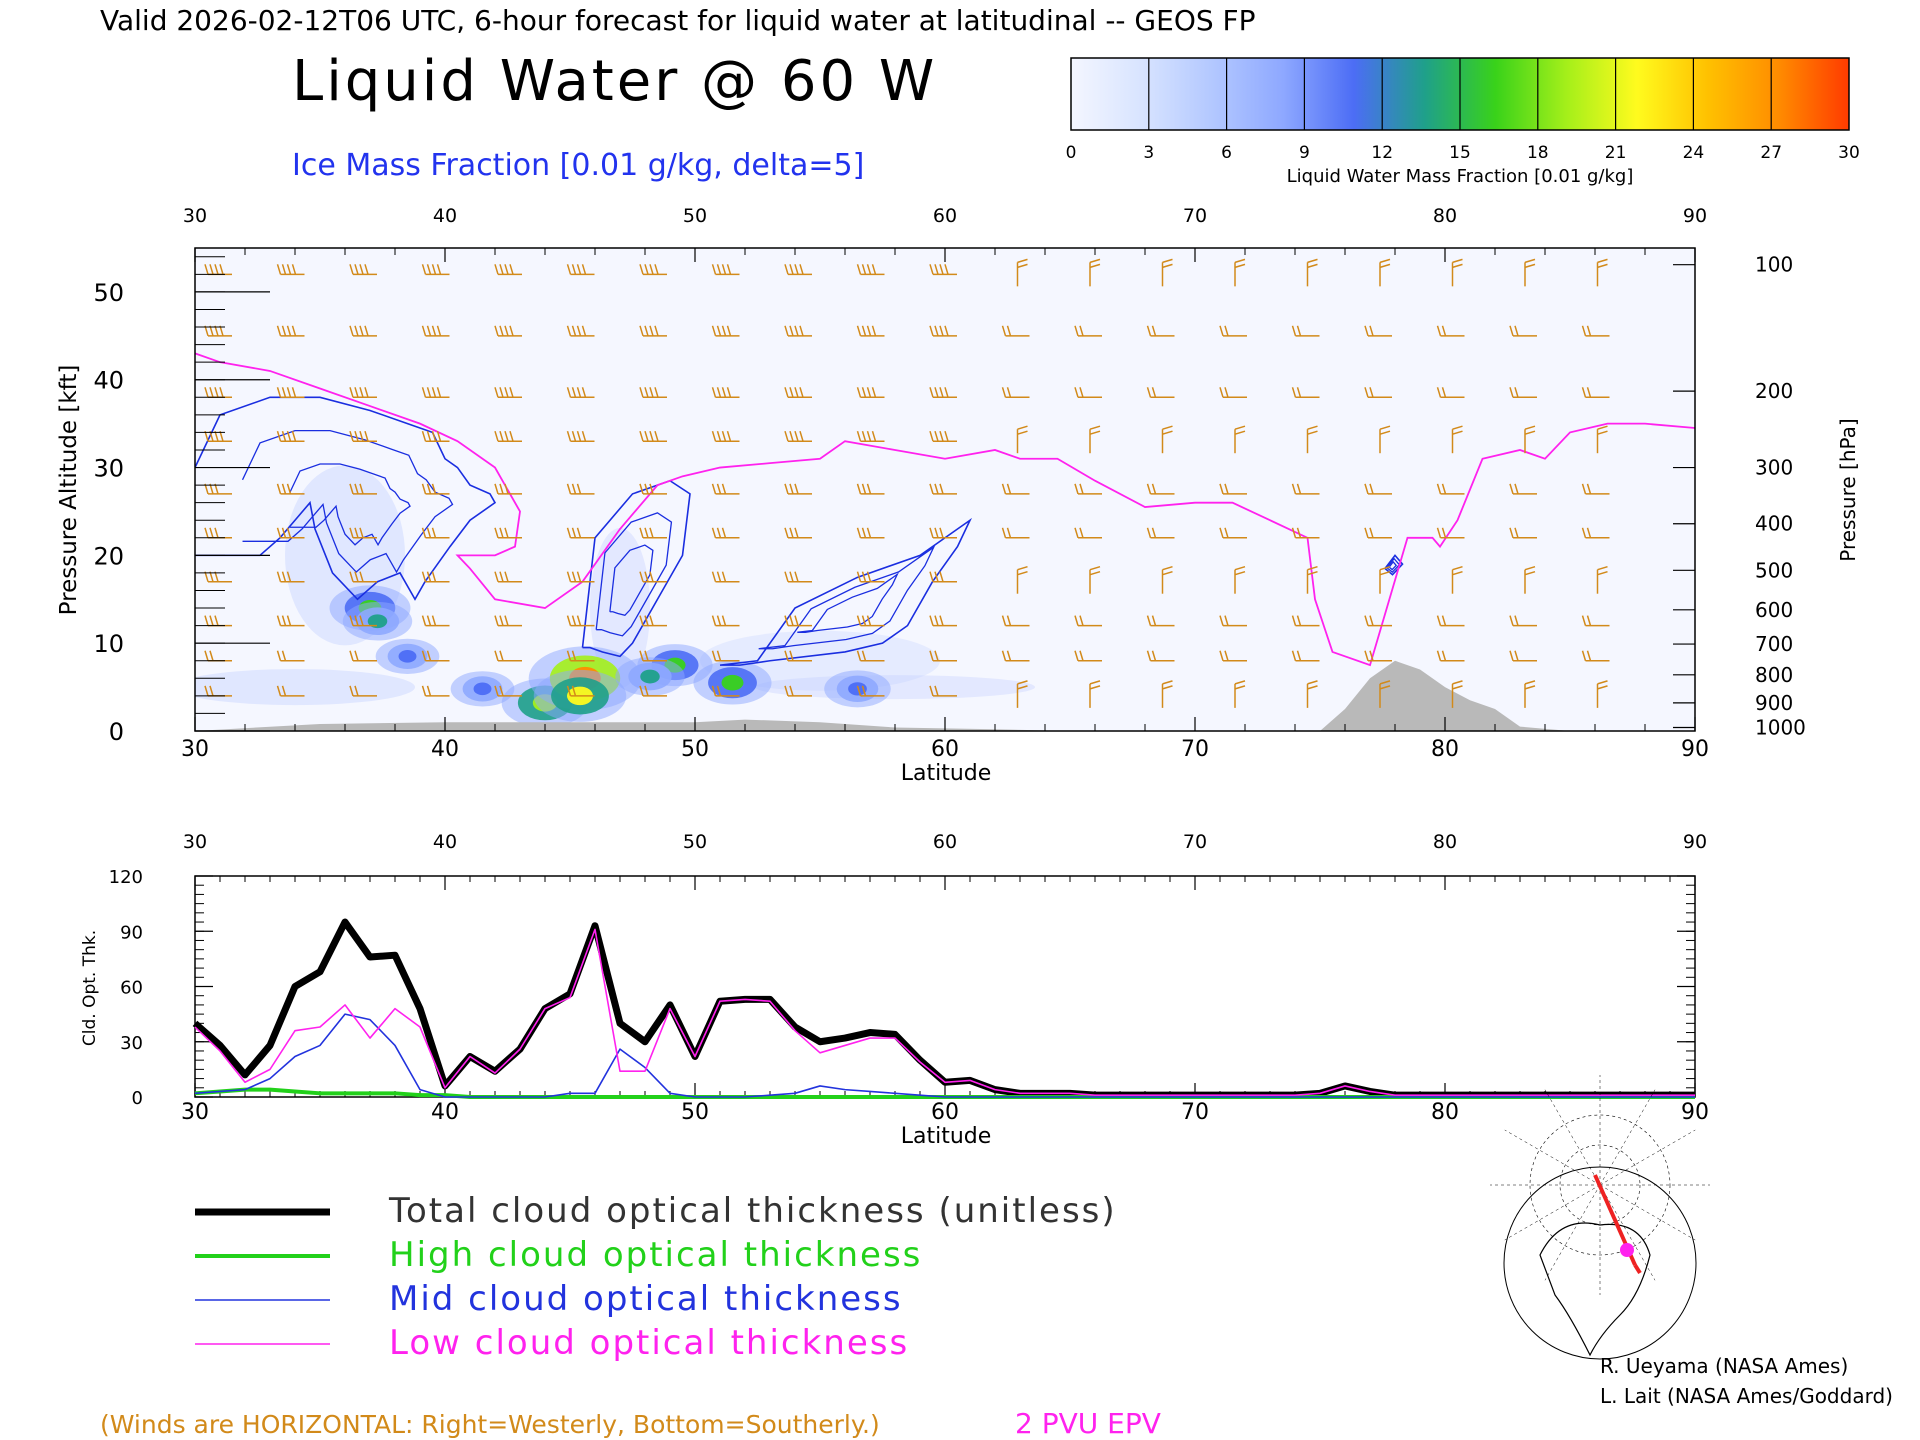  Describe the element at coordinates (695, 1112) in the screenshot. I see `line-x-tick-label: 50` at that location.